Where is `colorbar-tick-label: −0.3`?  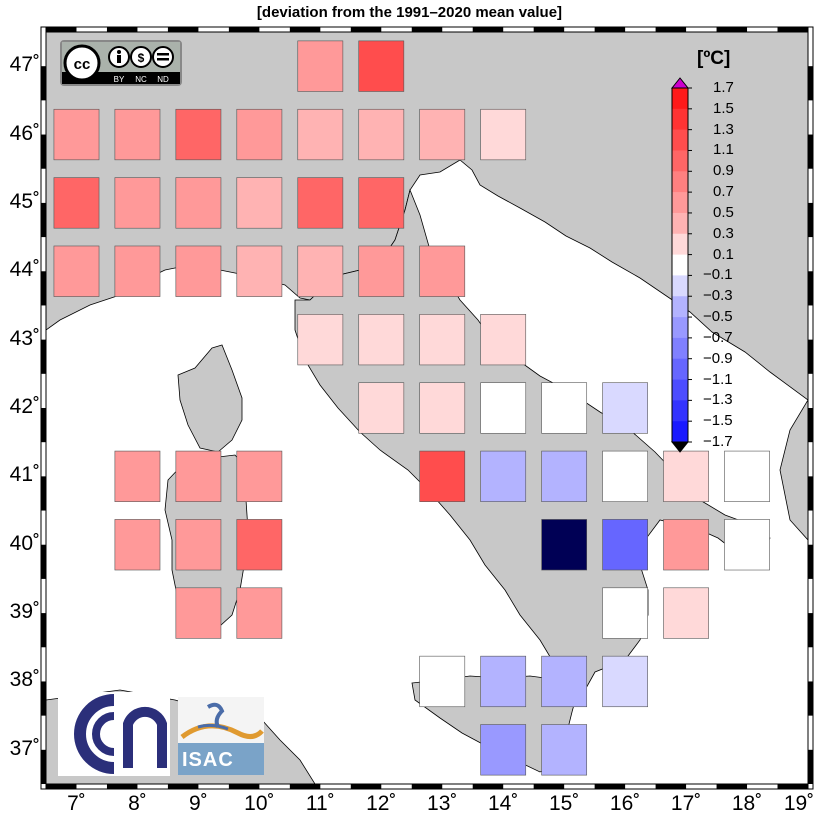
colorbar-tick-label: −0.3 is located at coordinates (718, 296).